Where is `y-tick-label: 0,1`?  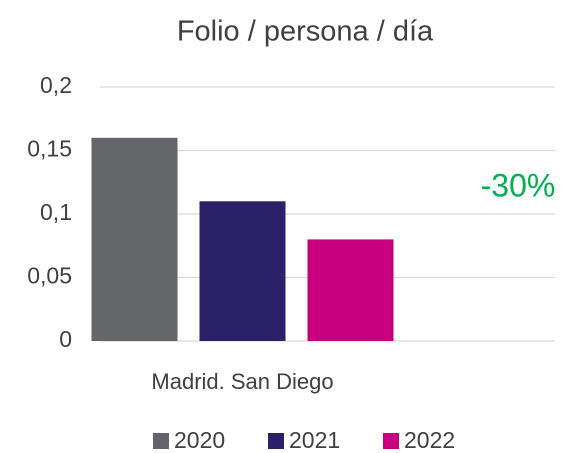
y-tick-label: 0,1 is located at coordinates (56, 212).